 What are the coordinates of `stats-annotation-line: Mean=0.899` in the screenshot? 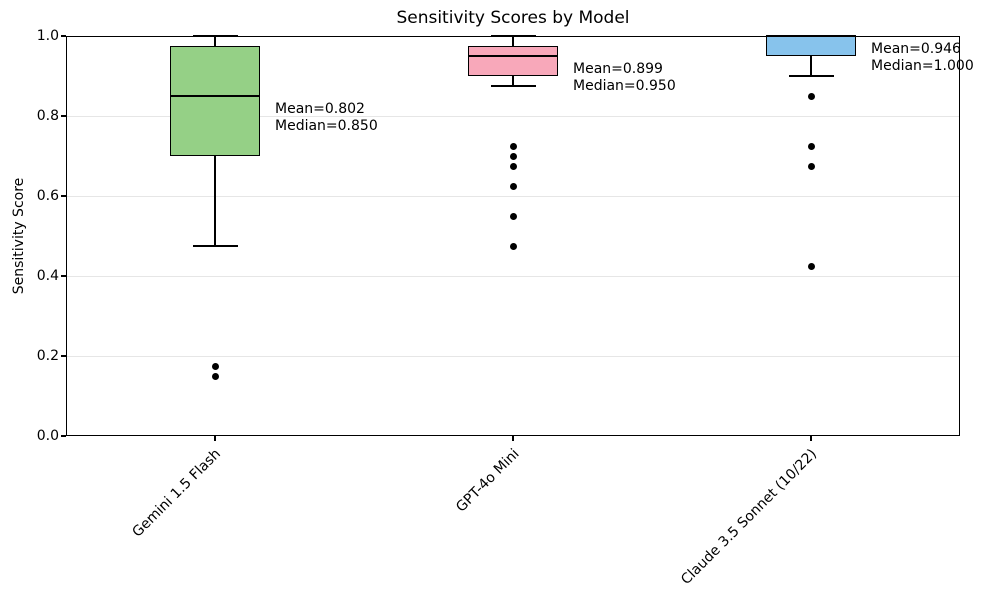 It's located at (618, 69).